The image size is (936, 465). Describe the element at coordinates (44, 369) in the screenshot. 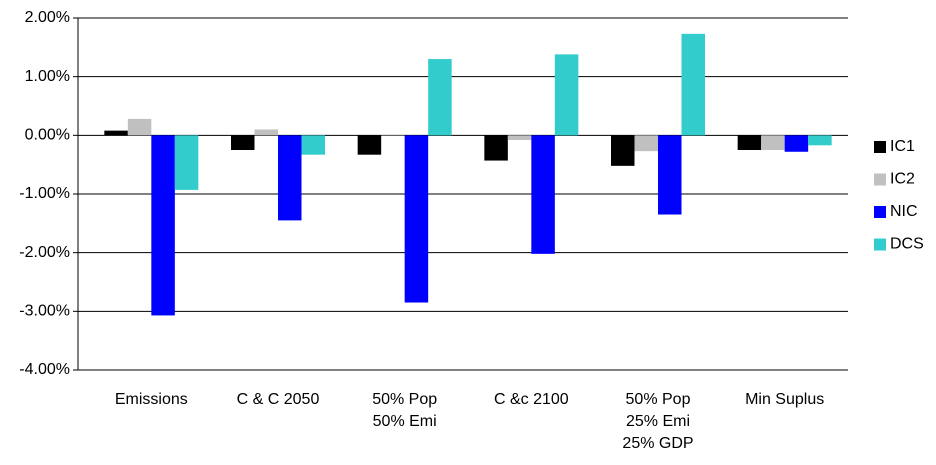

I see `y-tick-label: -4.00%` at that location.